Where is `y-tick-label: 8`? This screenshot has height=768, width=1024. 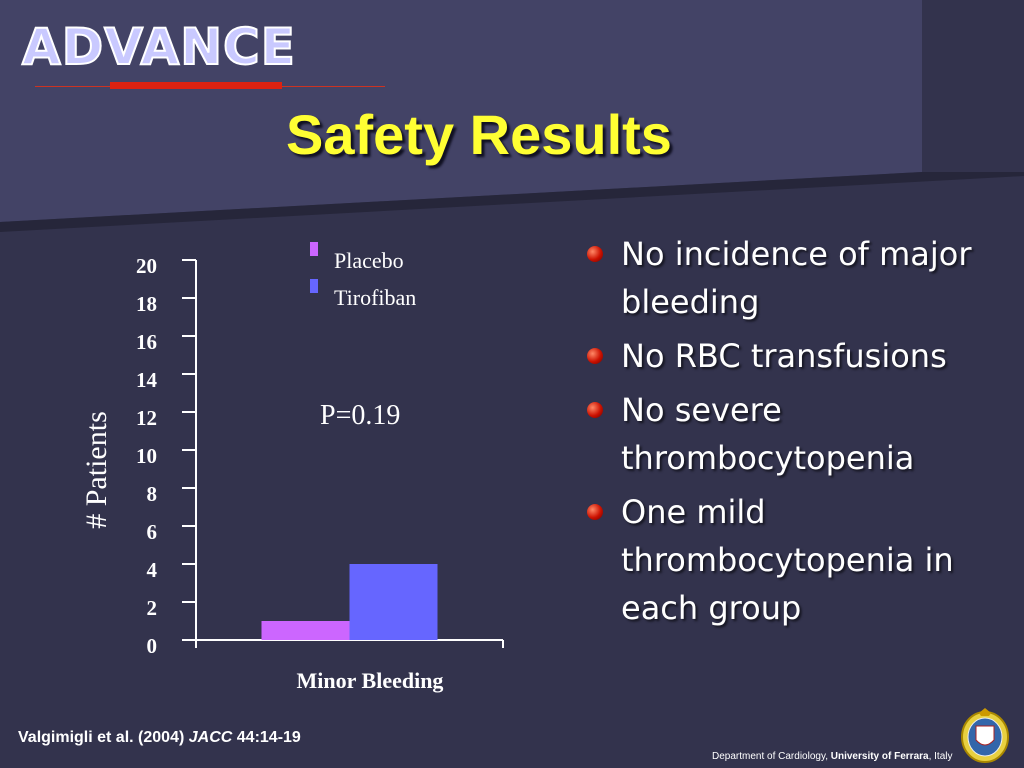 y-tick-label: 8 is located at coordinates (152, 494).